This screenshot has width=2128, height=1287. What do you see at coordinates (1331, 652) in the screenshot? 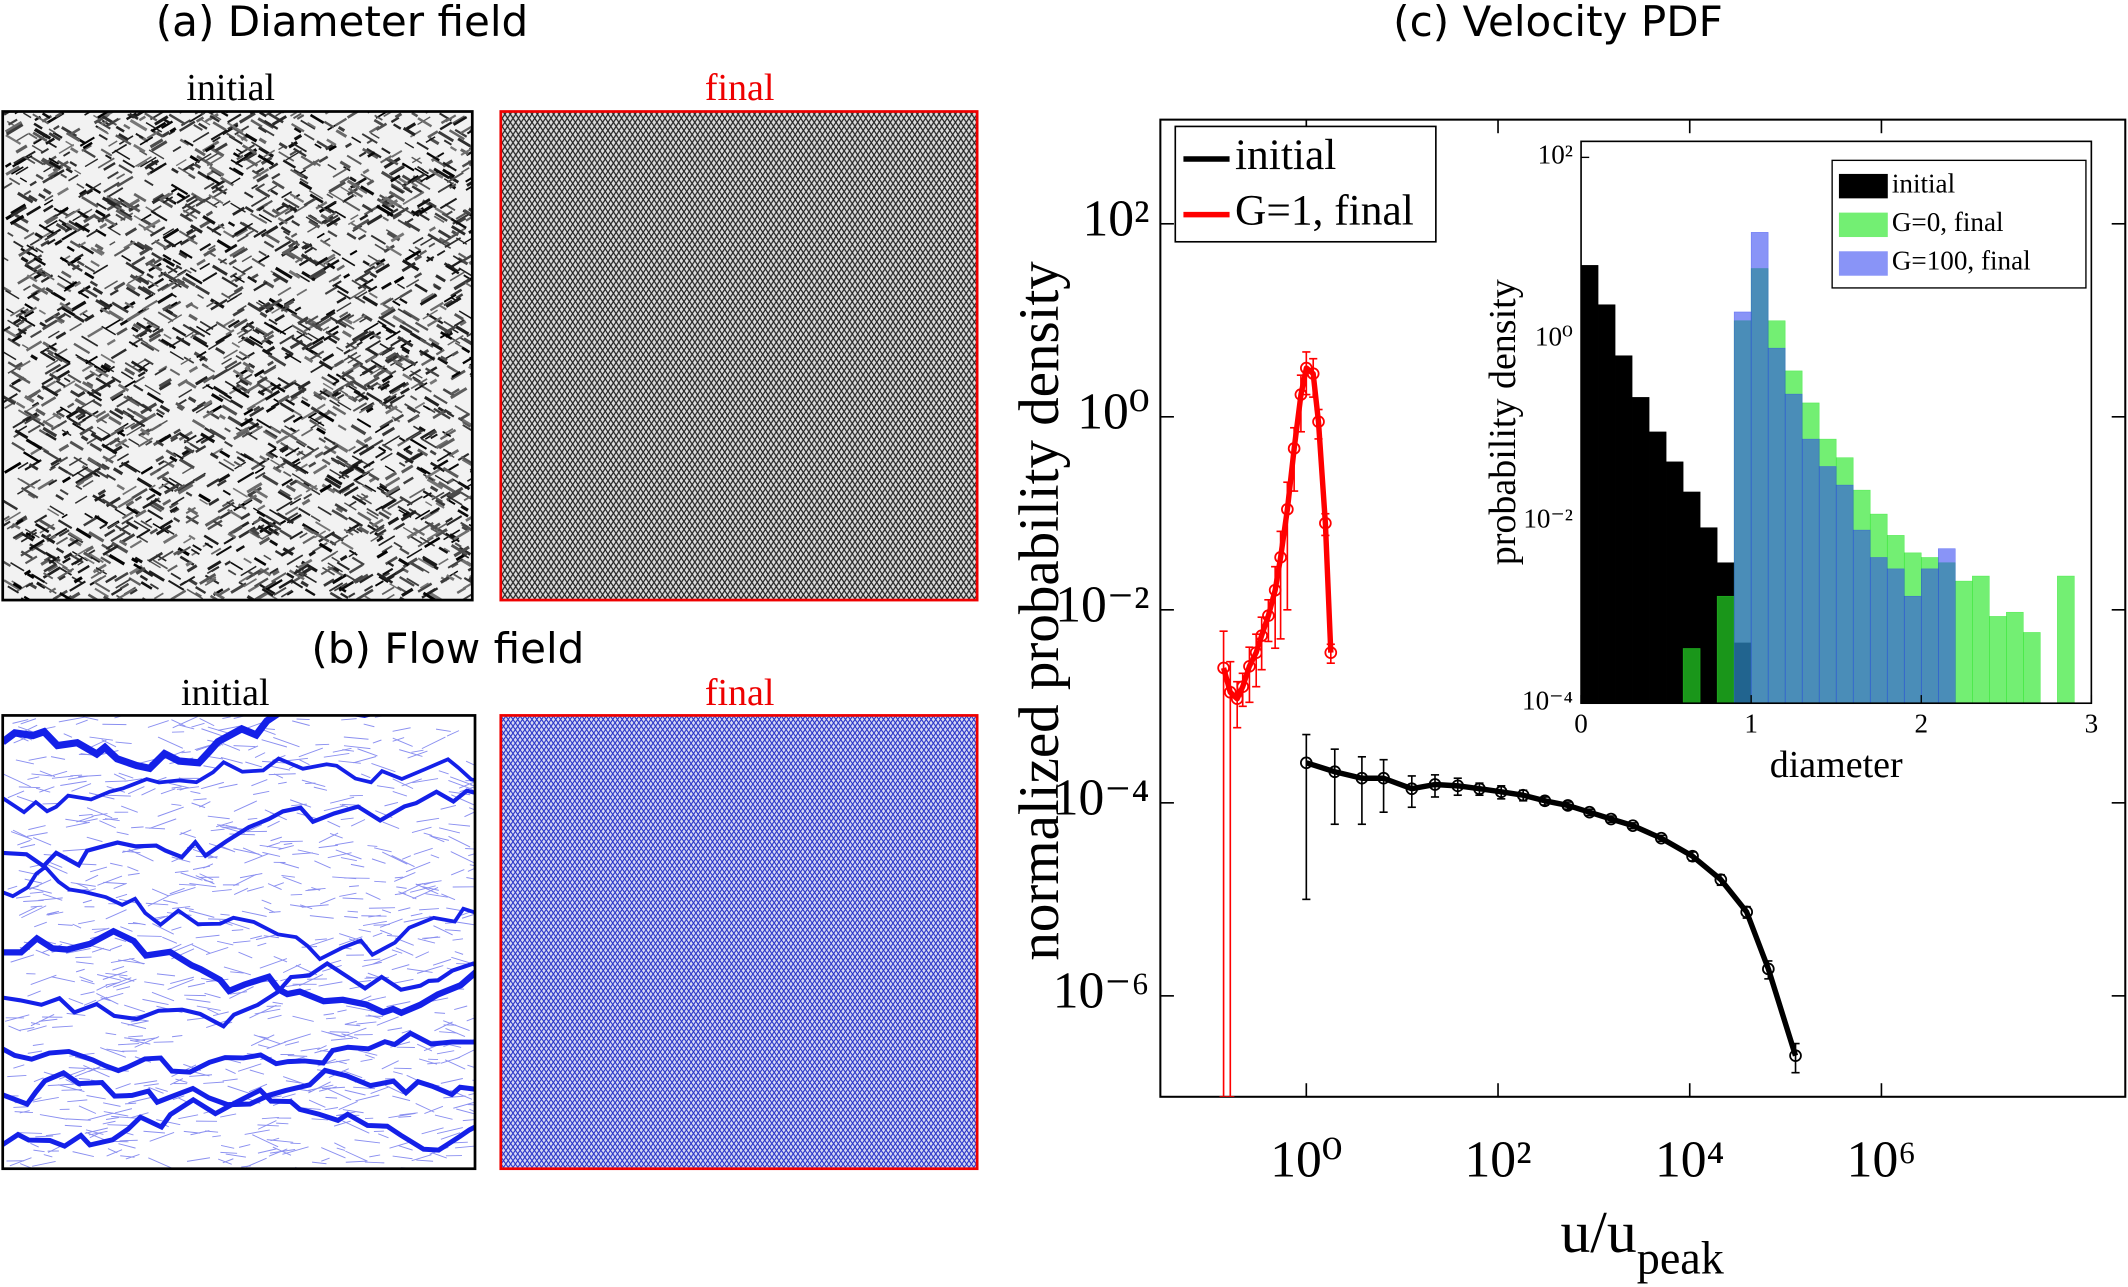
I see `data-point` at bounding box center [1331, 652].